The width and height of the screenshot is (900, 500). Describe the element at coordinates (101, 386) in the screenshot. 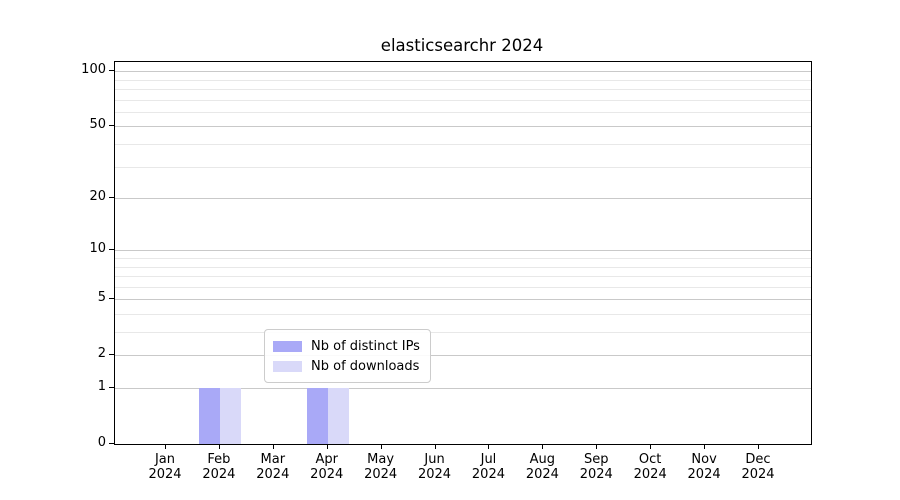

I see `y-axis-tick-label: 1` at that location.